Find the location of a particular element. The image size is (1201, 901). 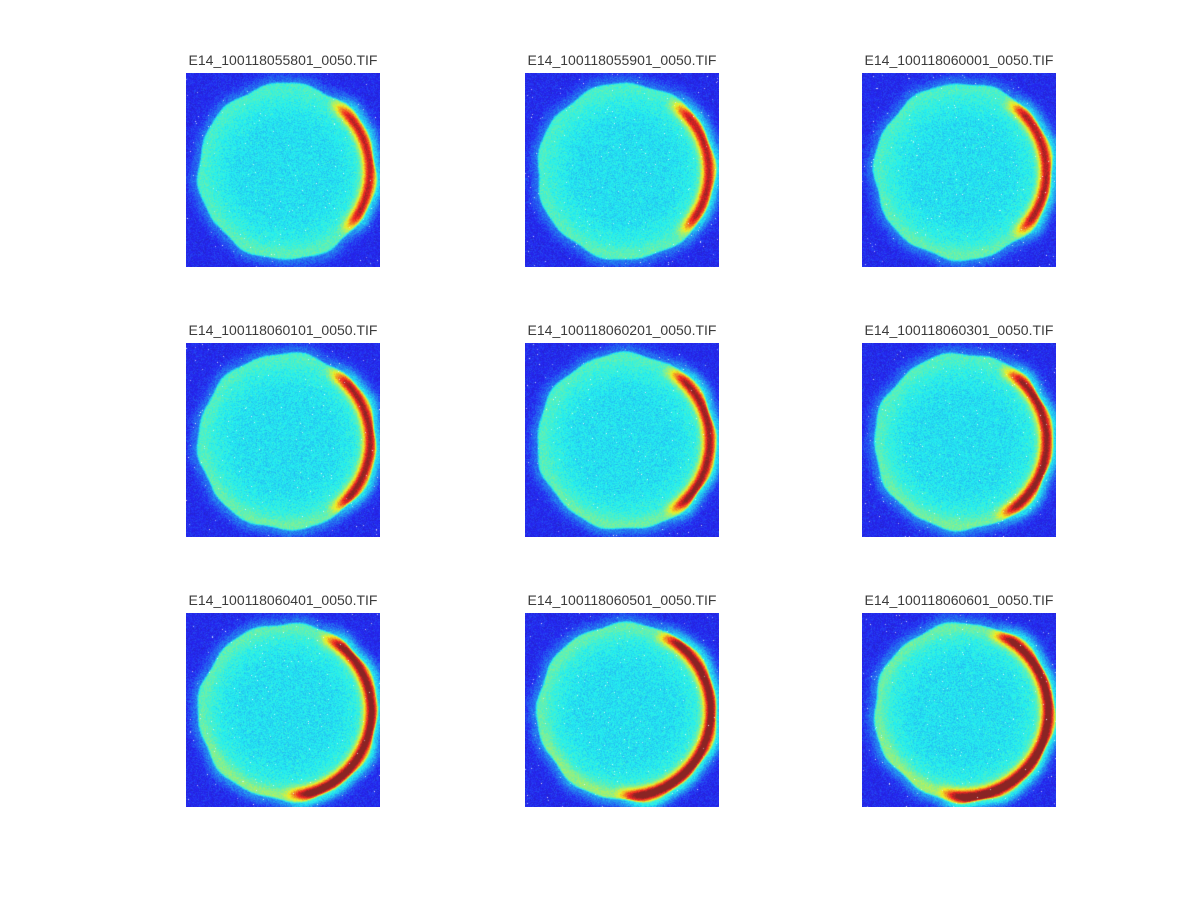

subplot-title: E14_100118060301_0050.TIF is located at coordinates (959, 330).